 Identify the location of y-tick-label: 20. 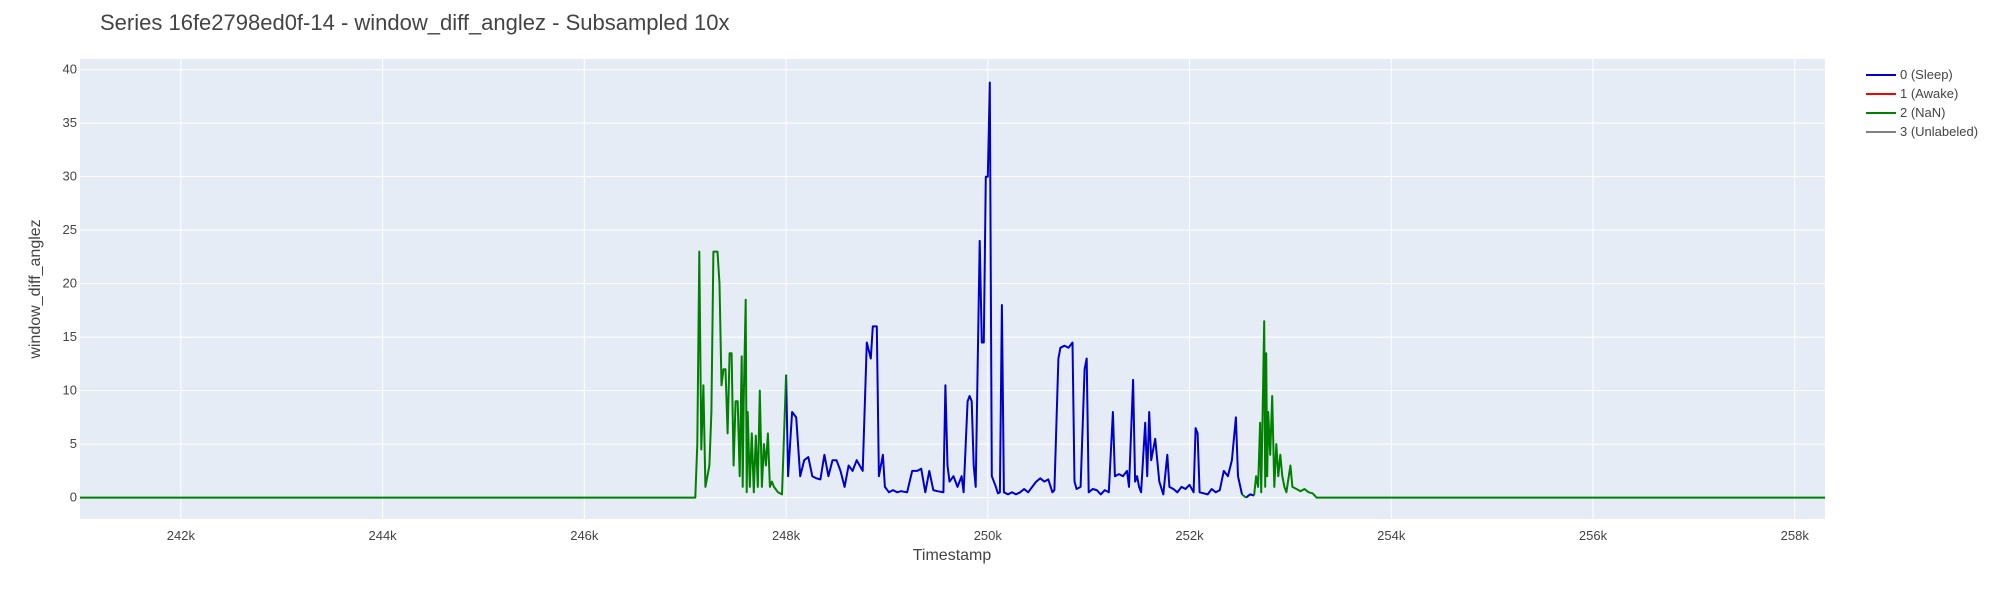
(70, 283).